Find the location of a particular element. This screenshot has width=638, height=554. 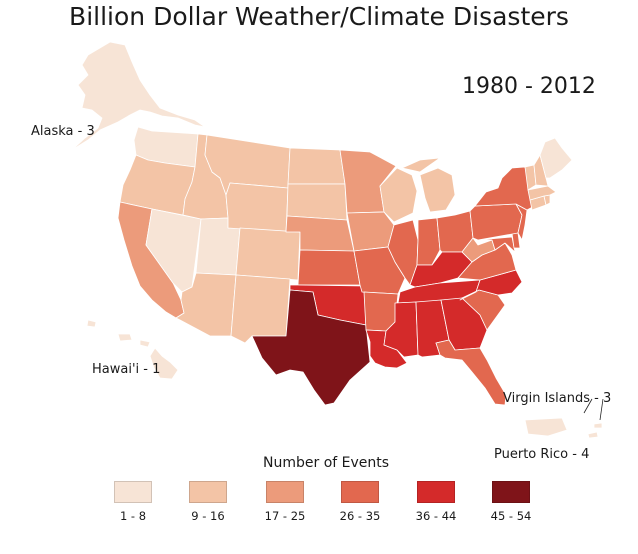

legend-item: 36 - 44 is located at coordinates (436, 502).